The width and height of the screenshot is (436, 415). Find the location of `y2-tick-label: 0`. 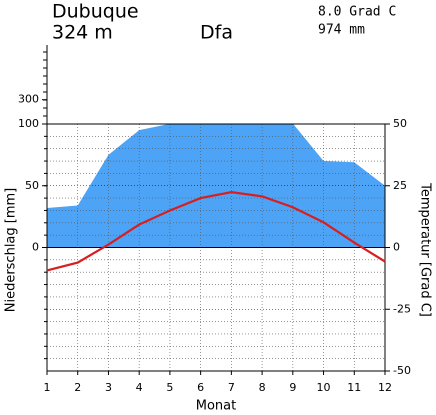

y2-tick-label: 0 is located at coordinates (396, 247).